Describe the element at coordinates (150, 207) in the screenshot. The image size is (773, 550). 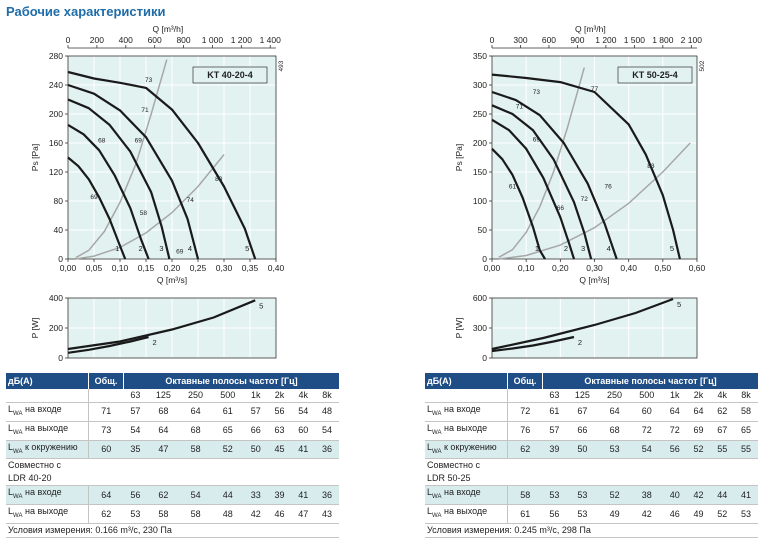
I see `system-curve` at that location.